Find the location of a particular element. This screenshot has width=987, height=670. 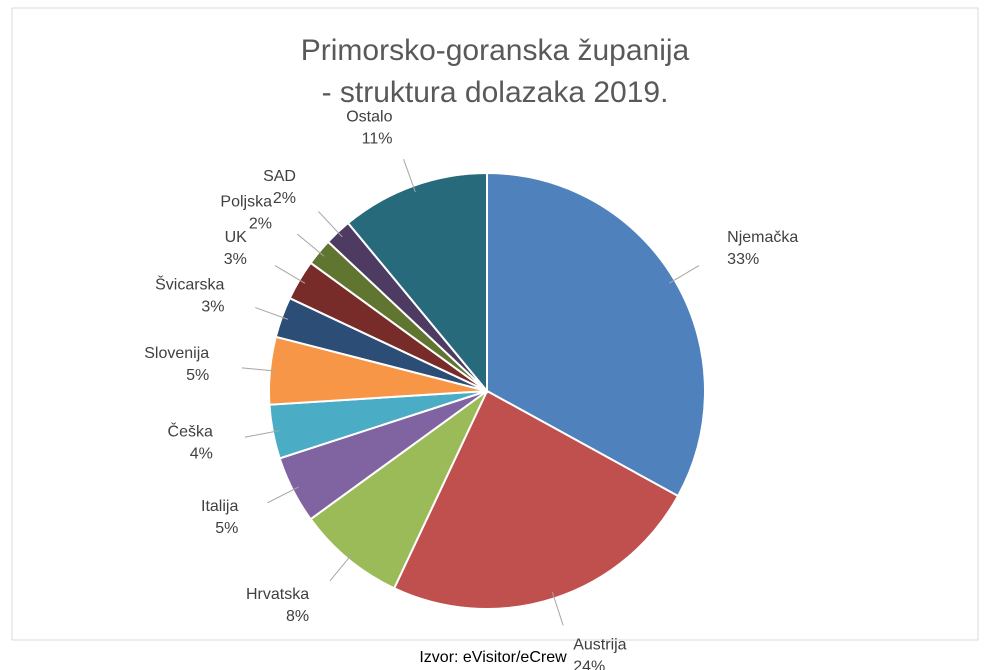

slice-label: Njemačka is located at coordinates (762, 237).